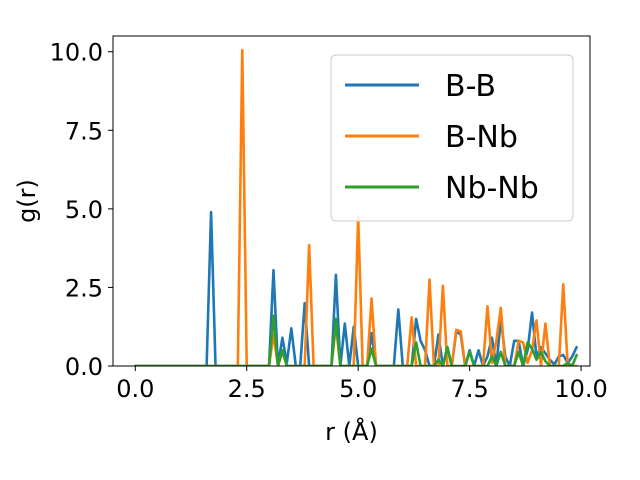 The width and height of the screenshot is (640, 480). Describe the element at coordinates (84, 367) in the screenshot. I see `y-tick-label: 0.0` at that location.